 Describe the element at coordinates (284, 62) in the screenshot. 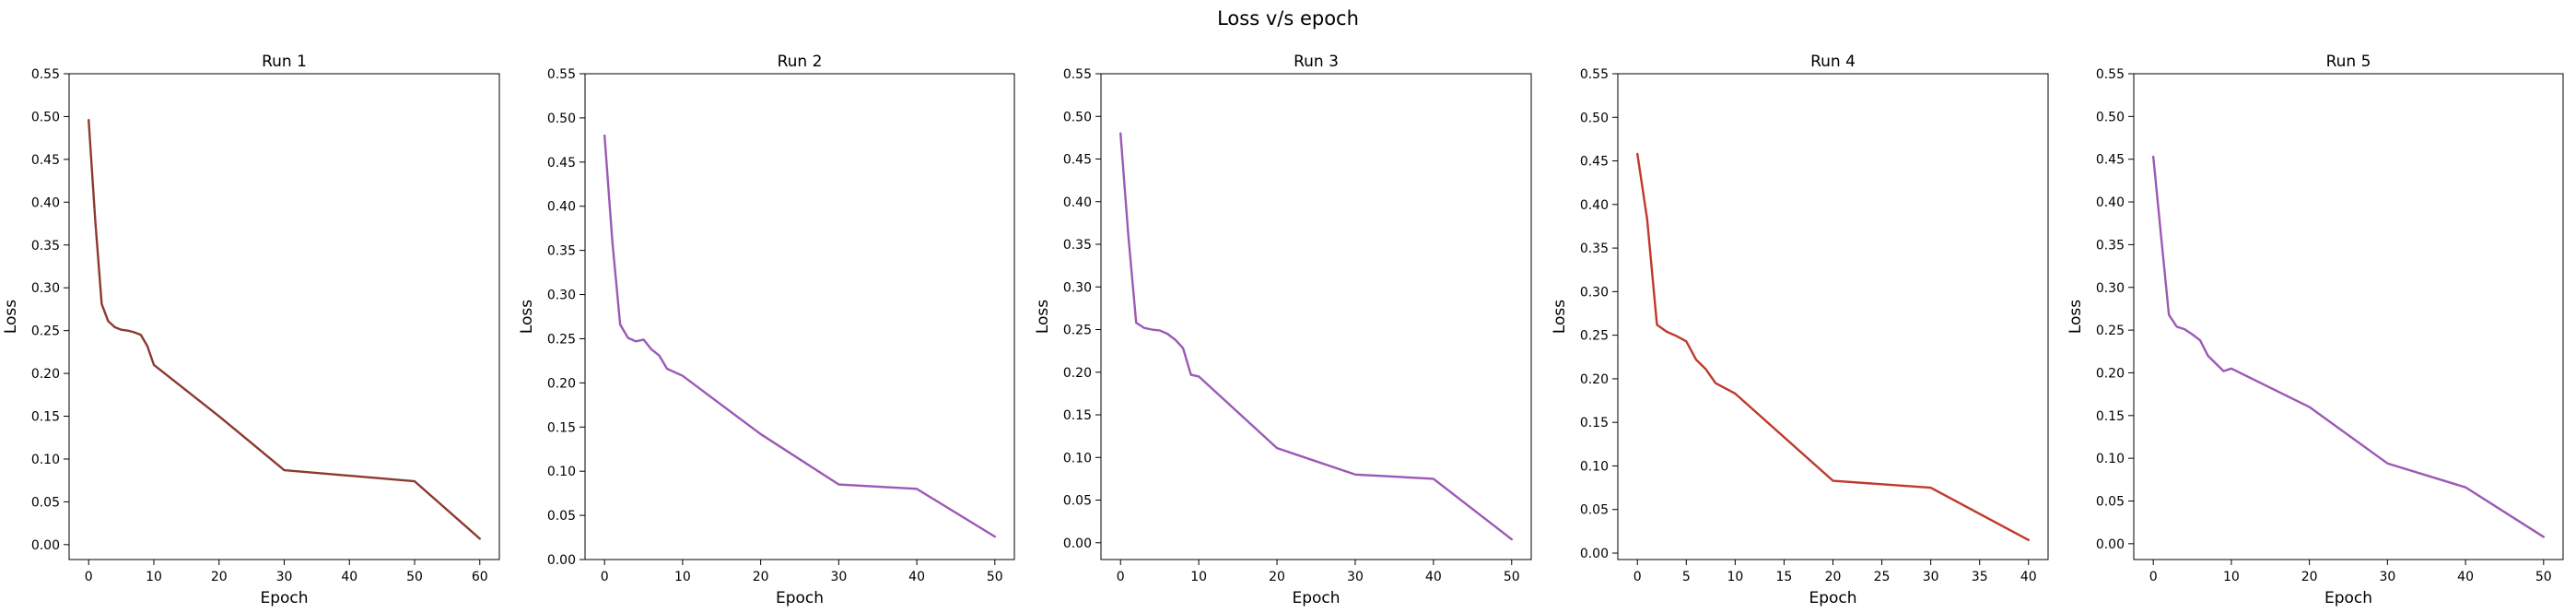

I see `subplot-title: Run 1` at that location.